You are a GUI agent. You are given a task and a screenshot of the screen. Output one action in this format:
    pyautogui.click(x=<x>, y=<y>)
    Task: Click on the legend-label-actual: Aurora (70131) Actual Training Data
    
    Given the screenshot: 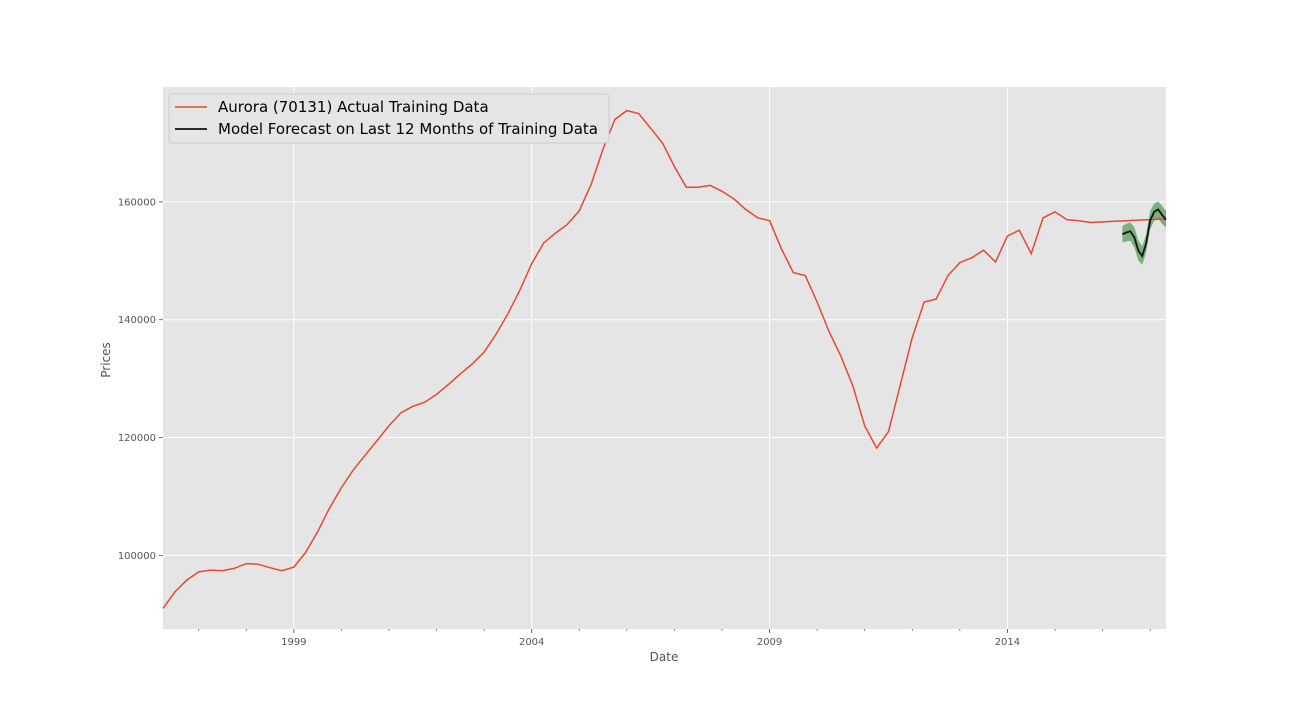 What is the action you would take?
    pyautogui.click(x=353, y=107)
    